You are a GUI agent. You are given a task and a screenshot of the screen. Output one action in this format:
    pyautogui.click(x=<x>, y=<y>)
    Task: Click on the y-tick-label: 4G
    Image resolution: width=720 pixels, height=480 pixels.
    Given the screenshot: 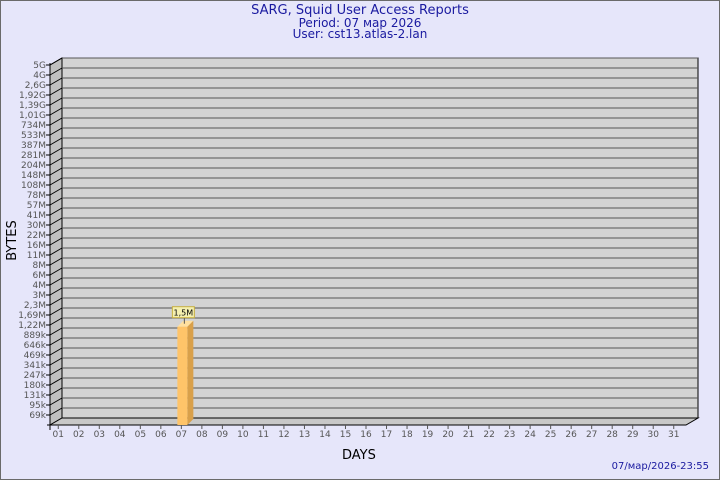 What is the action you would take?
    pyautogui.click(x=39, y=76)
    